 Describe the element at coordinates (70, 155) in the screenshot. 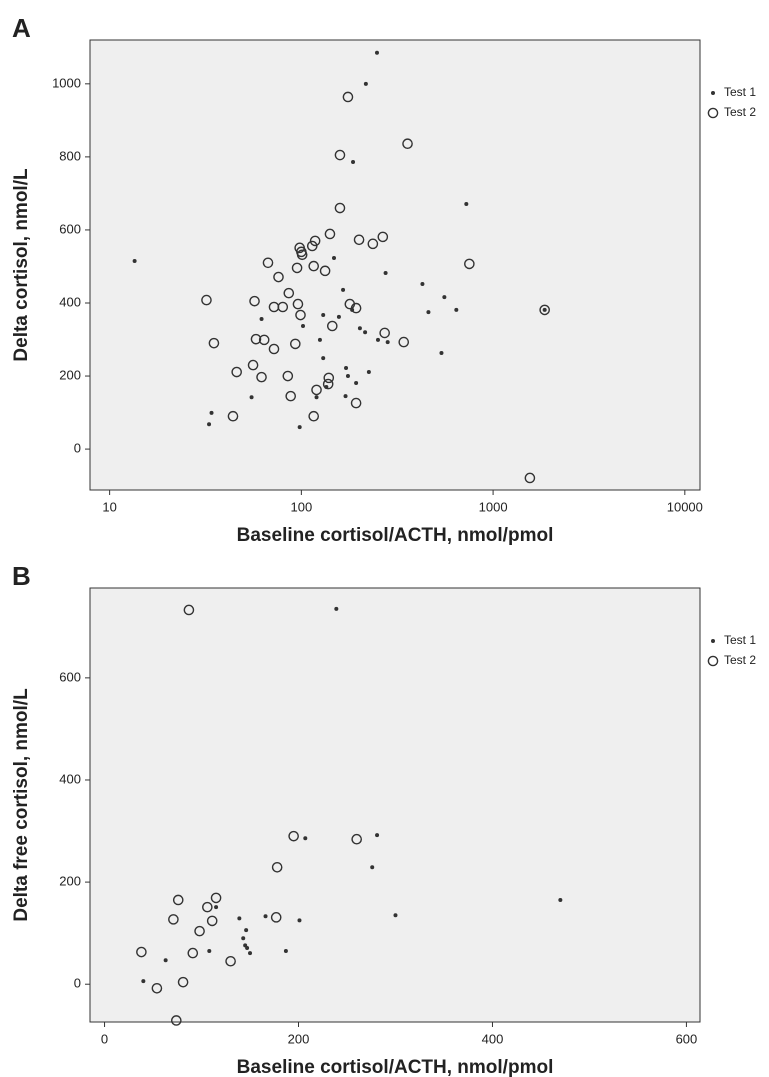

I see `y-tick-label: 800` at that location.